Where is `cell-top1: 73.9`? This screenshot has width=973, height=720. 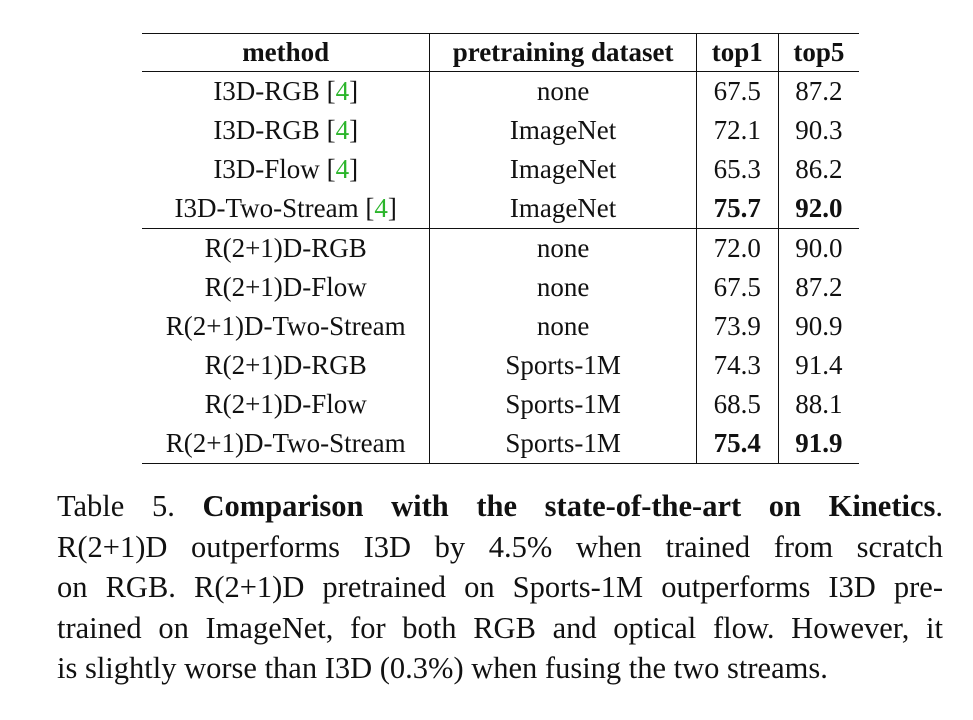
cell-top1: 73.9 is located at coordinates (737, 326).